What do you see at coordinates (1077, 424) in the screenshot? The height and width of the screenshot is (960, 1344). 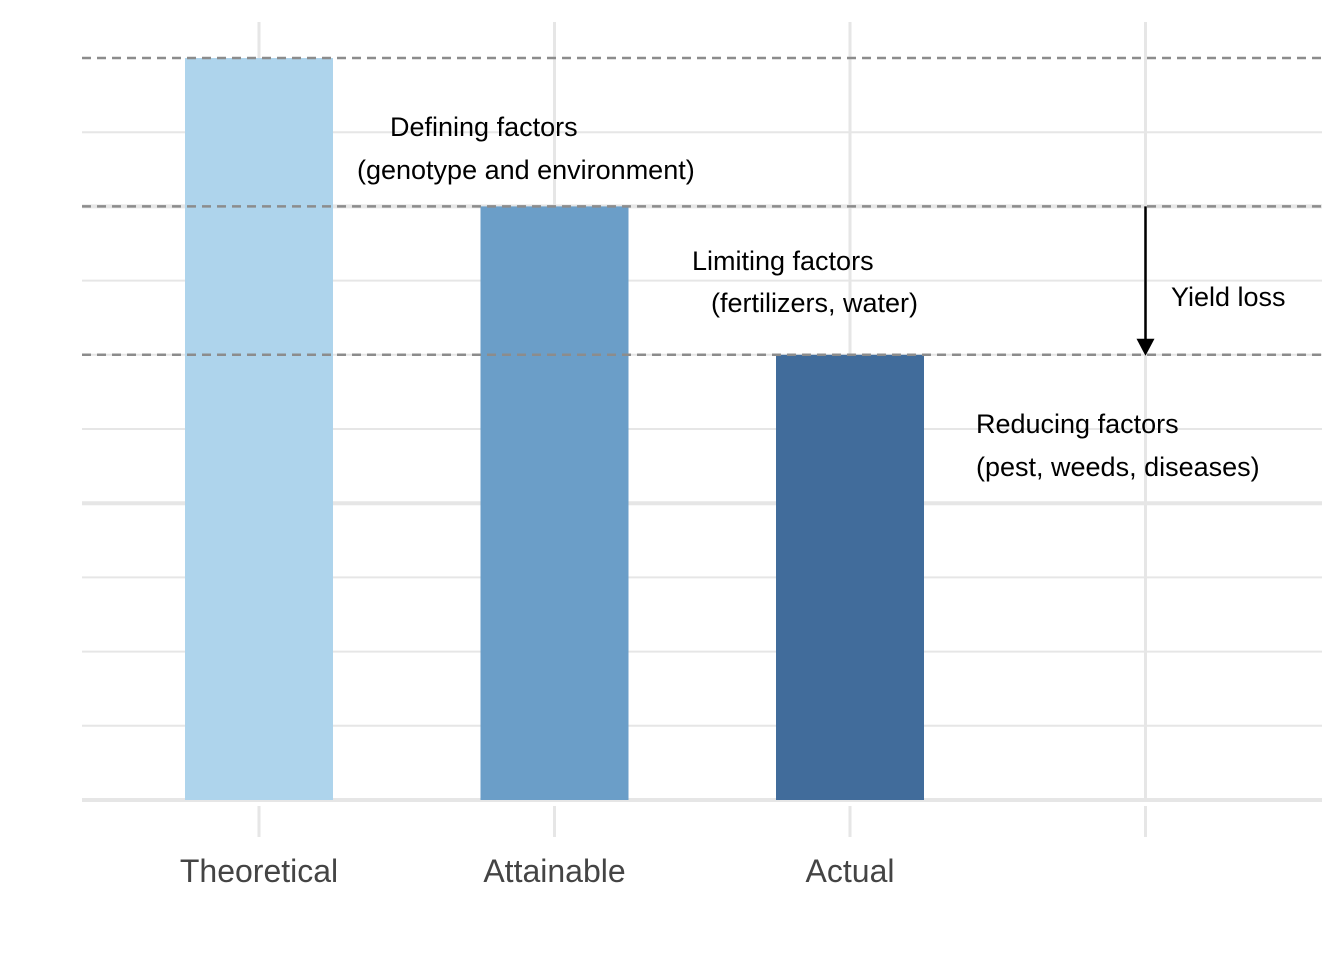 I see `annotation-reducing-line1: Reducing factors` at bounding box center [1077, 424].